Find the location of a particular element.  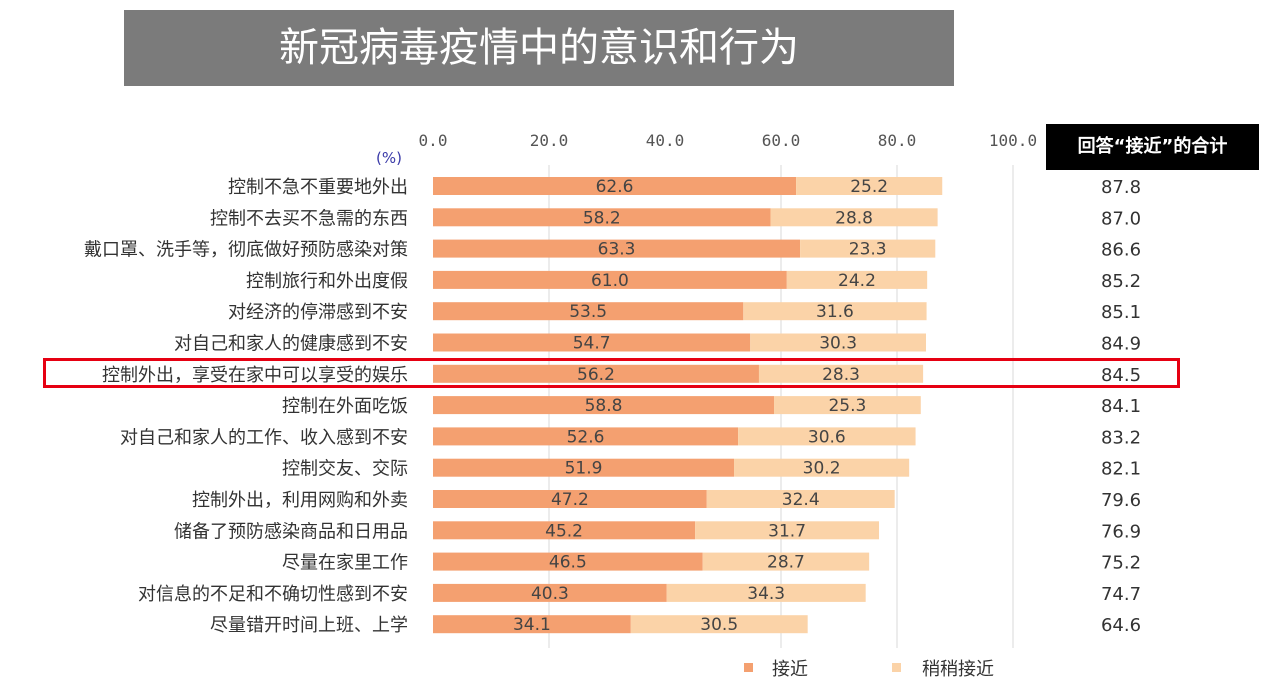

legend-label-close: 接近 is located at coordinates (790, 669).